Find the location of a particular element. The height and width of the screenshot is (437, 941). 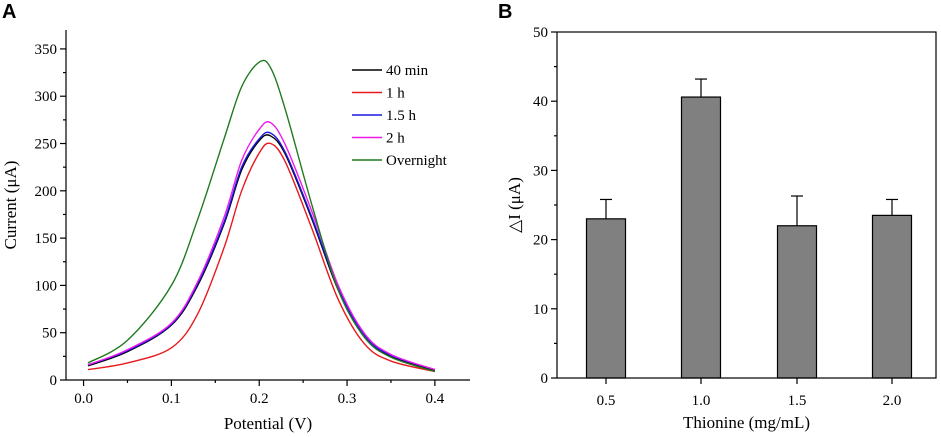

b-x-tick-label: 1.0 is located at coordinates (701, 401).